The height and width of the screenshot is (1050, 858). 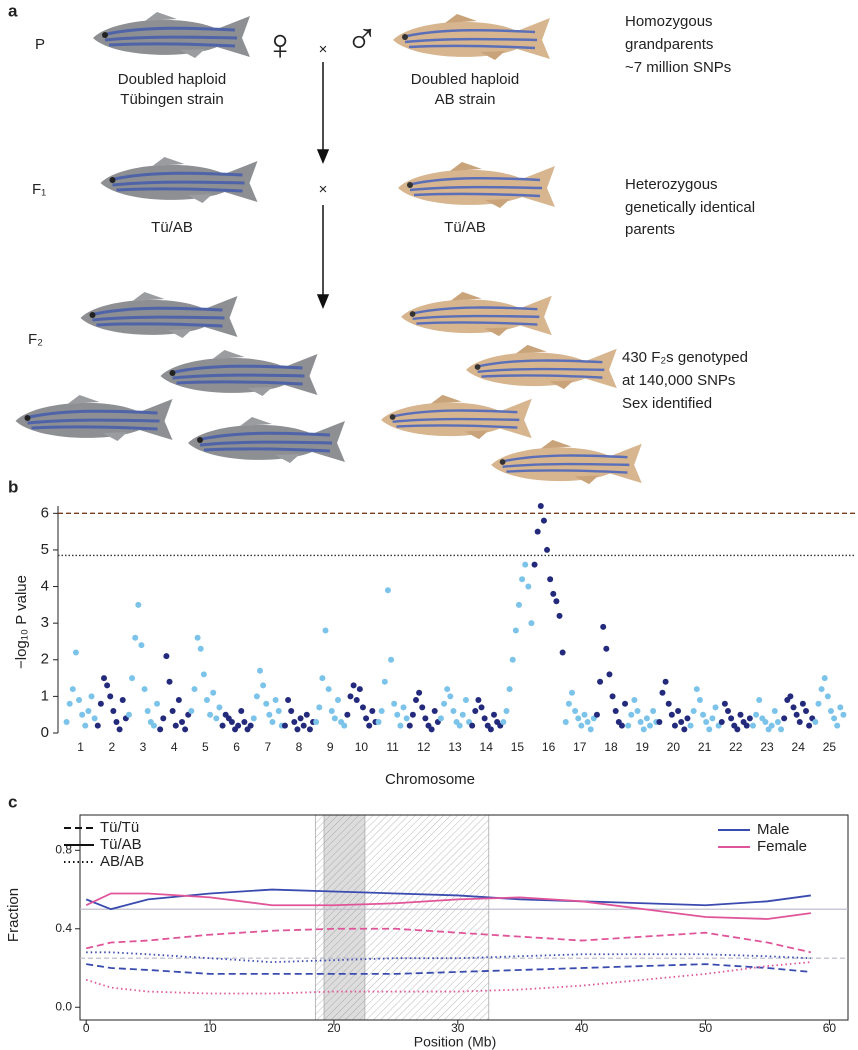 What do you see at coordinates (669, 21) in the screenshot?
I see `note: Homozygous` at bounding box center [669, 21].